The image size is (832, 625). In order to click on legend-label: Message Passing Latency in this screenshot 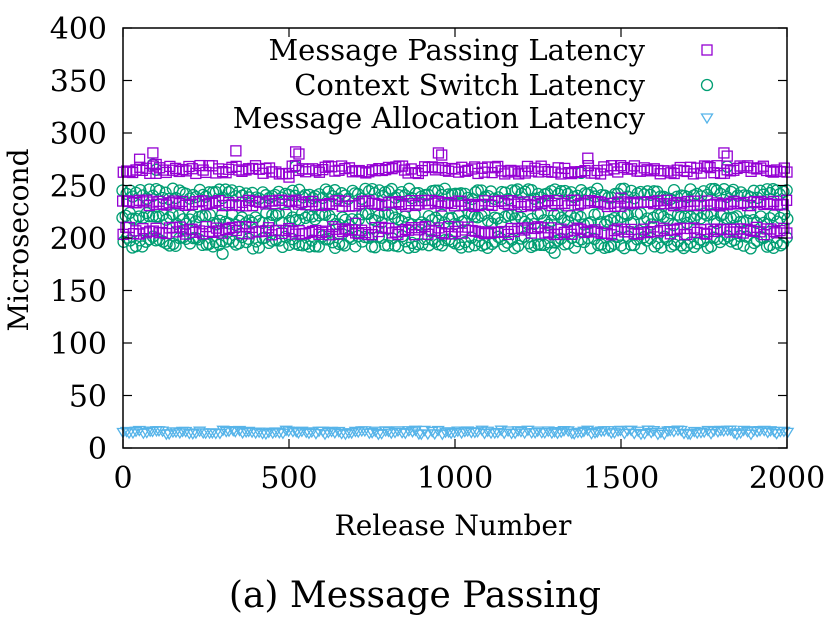, I will do `click(456, 50)`.